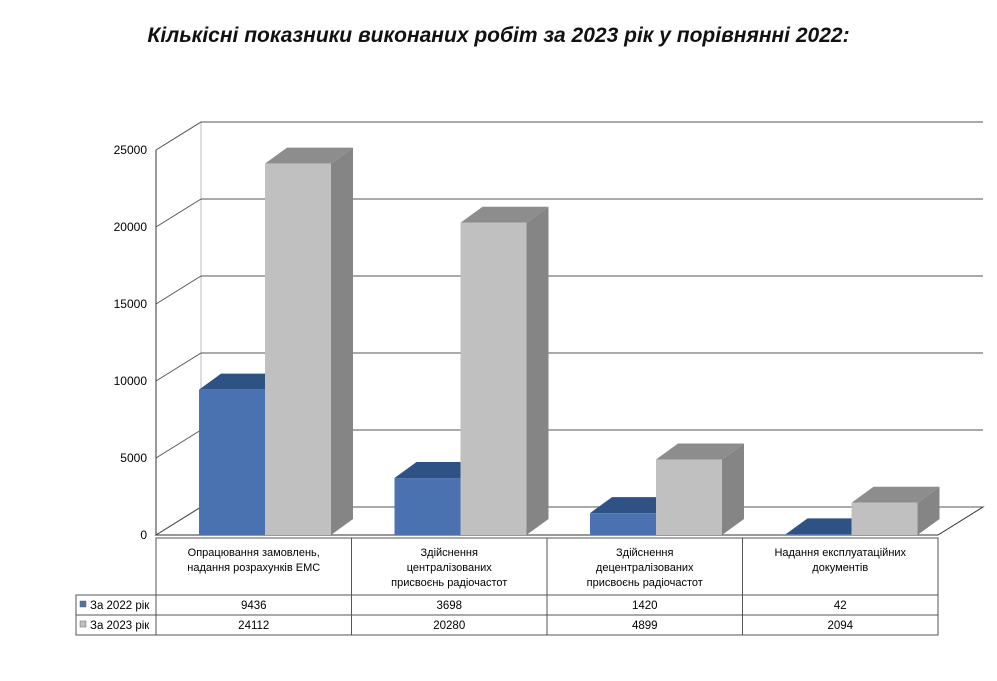 The height and width of the screenshot is (681, 997). Describe the element at coordinates (840, 568) in the screenshot. I see `category-label: документів` at that location.